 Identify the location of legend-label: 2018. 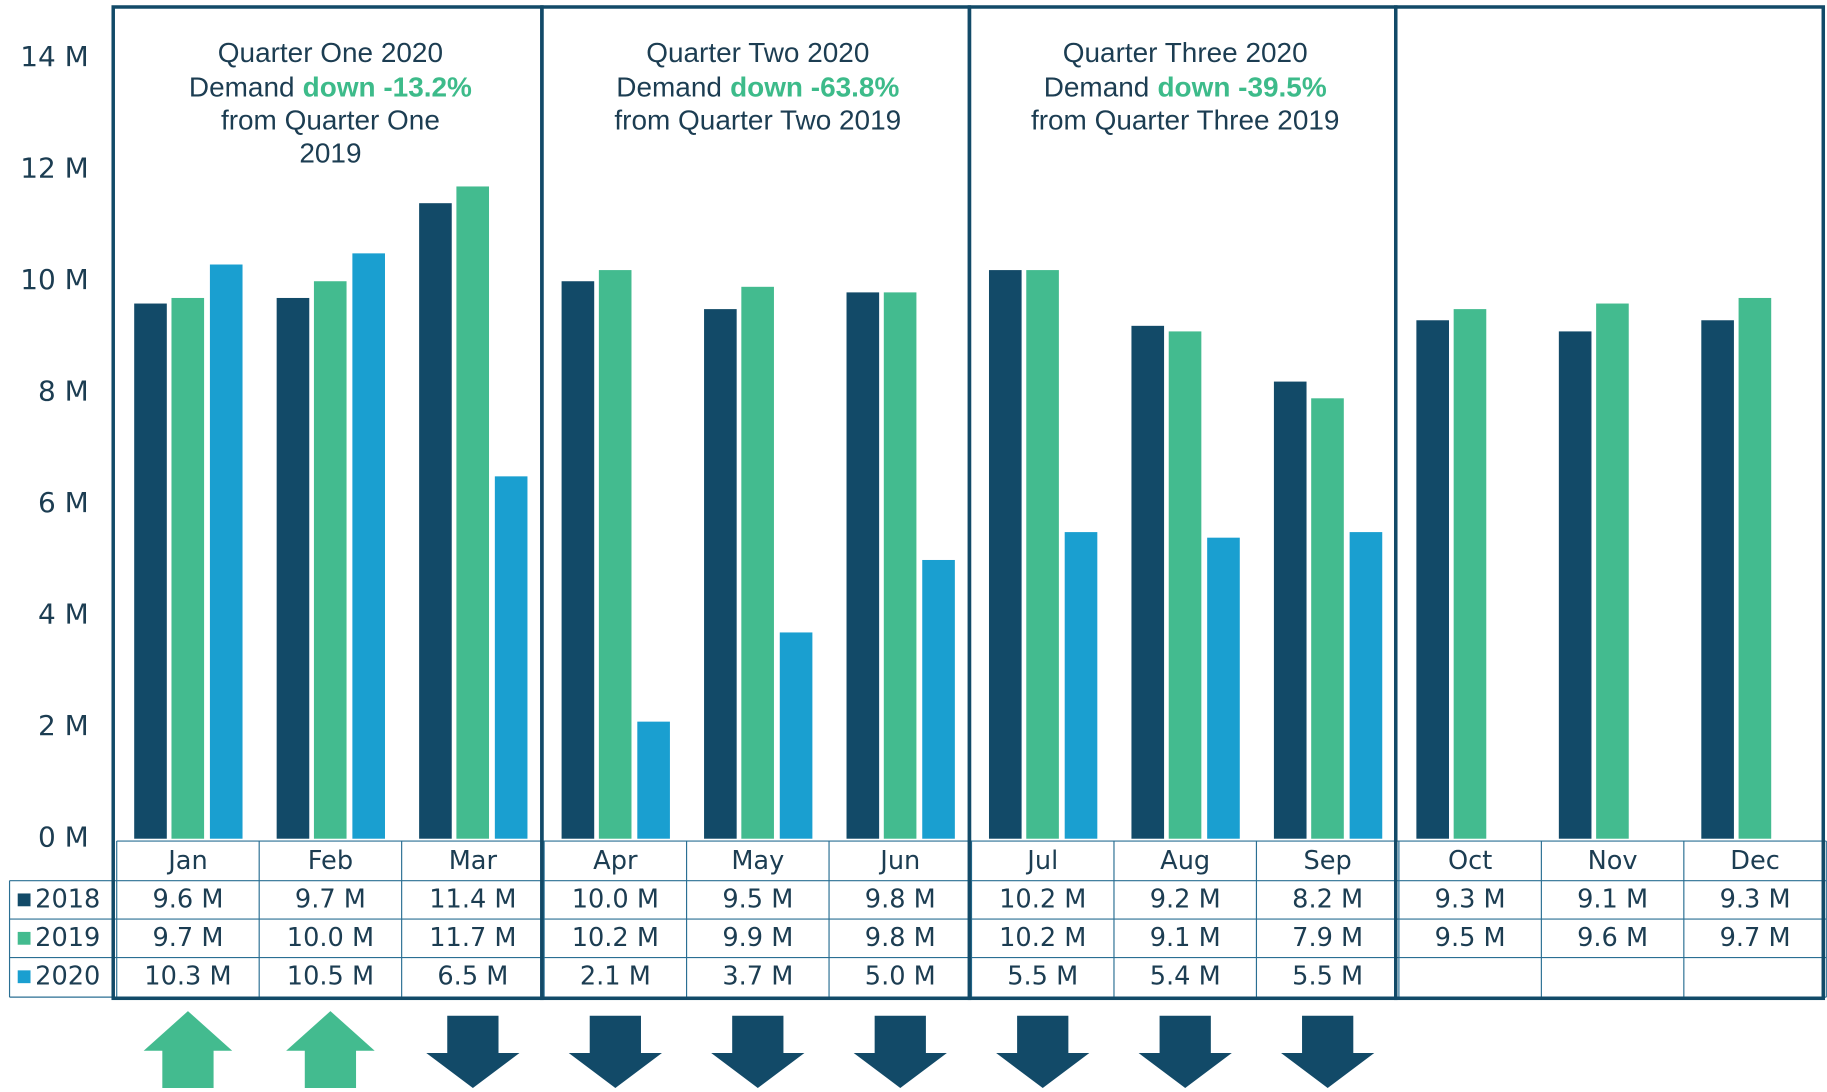
(67, 899).